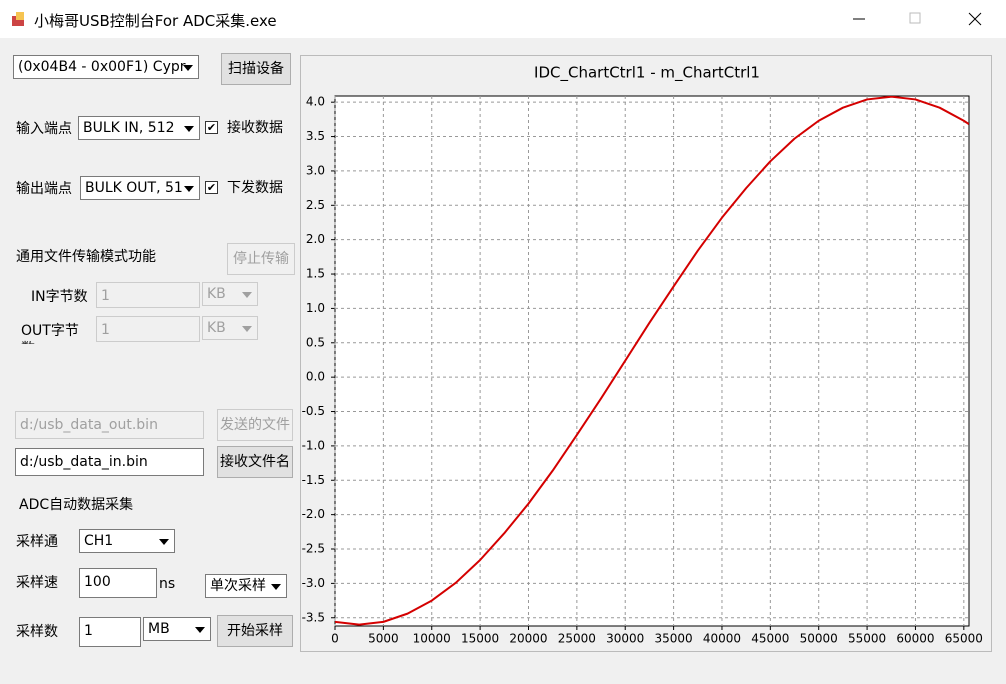  I want to click on out-endpoint-label: 输出端点, so click(44, 189).